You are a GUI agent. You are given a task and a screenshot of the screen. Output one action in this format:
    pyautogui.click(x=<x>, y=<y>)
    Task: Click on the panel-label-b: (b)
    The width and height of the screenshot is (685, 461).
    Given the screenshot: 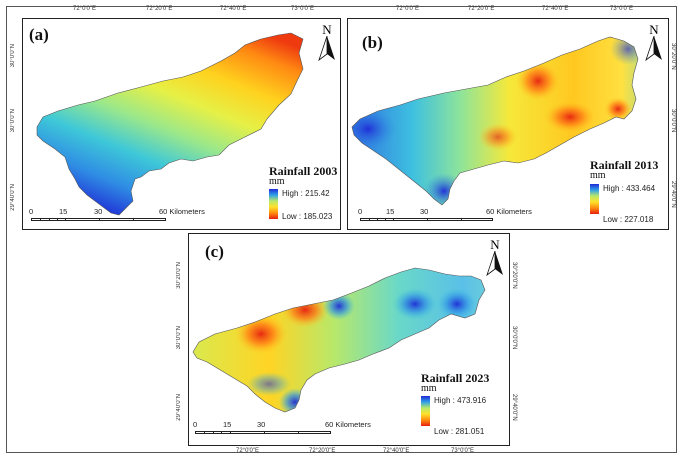 What is the action you would take?
    pyautogui.click(x=372, y=42)
    